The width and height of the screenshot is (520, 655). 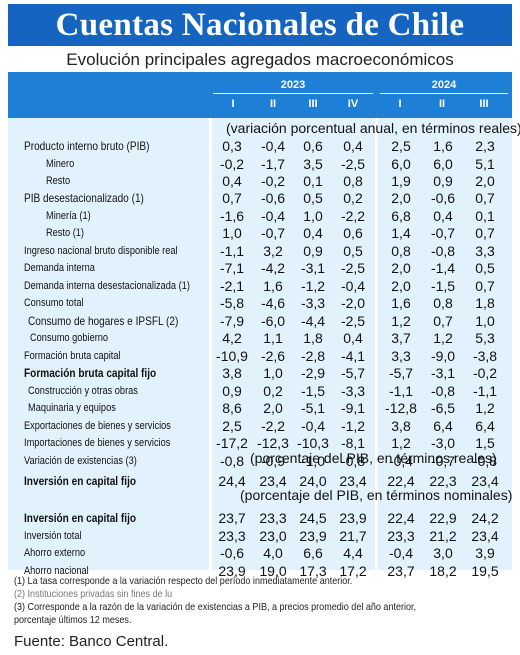 What do you see at coordinates (353, 373) in the screenshot?
I see `row-value: -5,7` at bounding box center [353, 373].